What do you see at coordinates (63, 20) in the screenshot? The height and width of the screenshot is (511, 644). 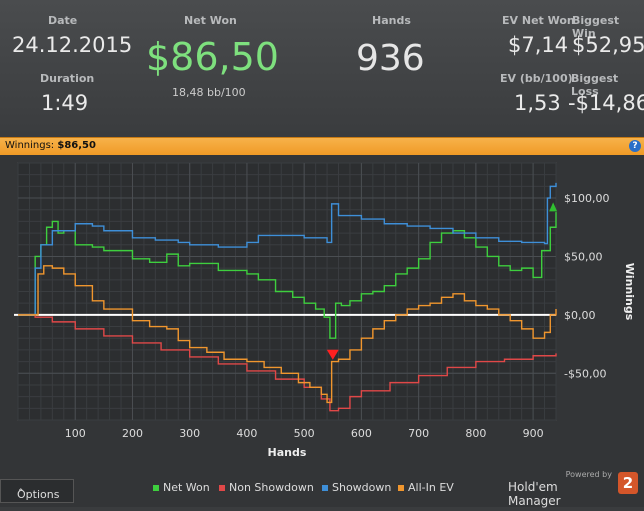 I see `date-label: Date` at bounding box center [63, 20].